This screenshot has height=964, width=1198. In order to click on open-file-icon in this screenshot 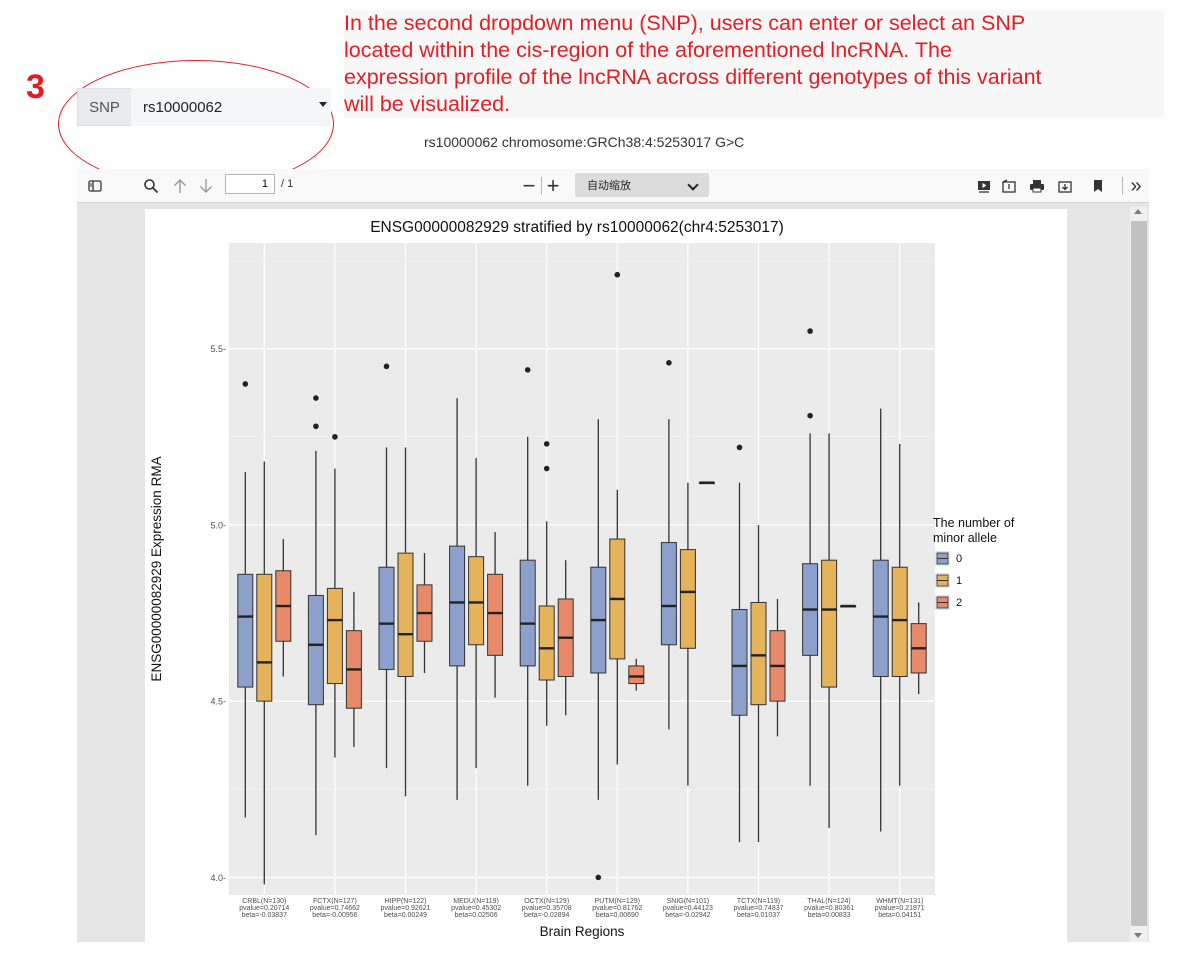, I will do `click(1009, 186)`.